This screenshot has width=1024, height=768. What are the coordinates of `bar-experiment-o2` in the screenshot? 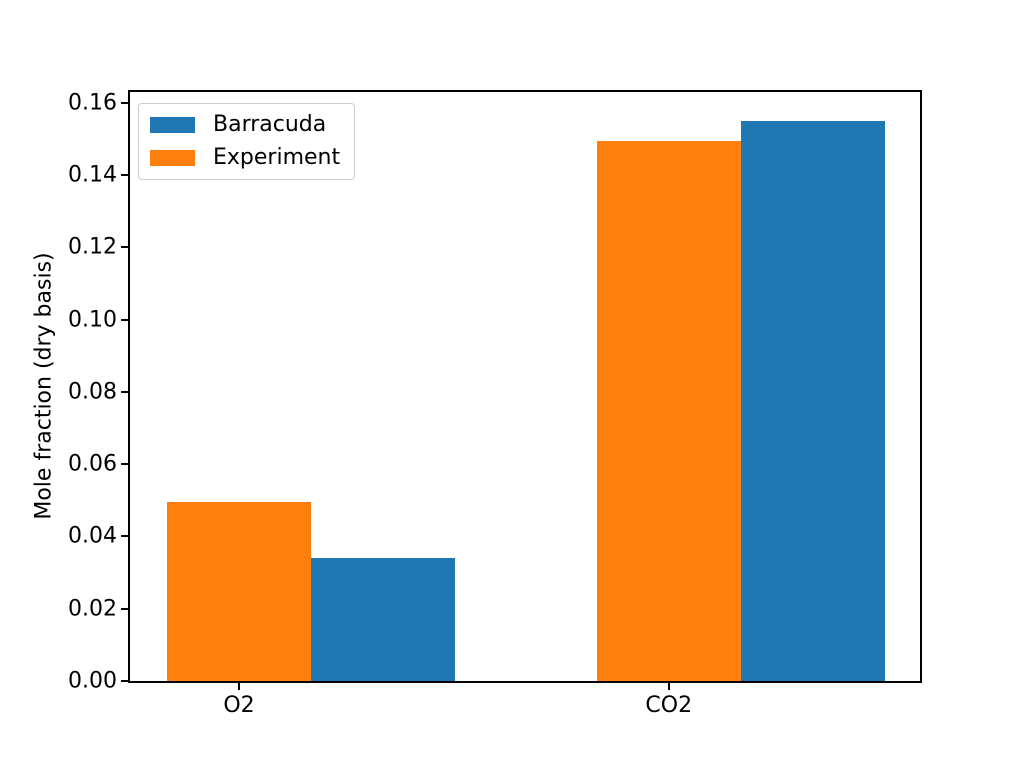 It's located at (239, 591).